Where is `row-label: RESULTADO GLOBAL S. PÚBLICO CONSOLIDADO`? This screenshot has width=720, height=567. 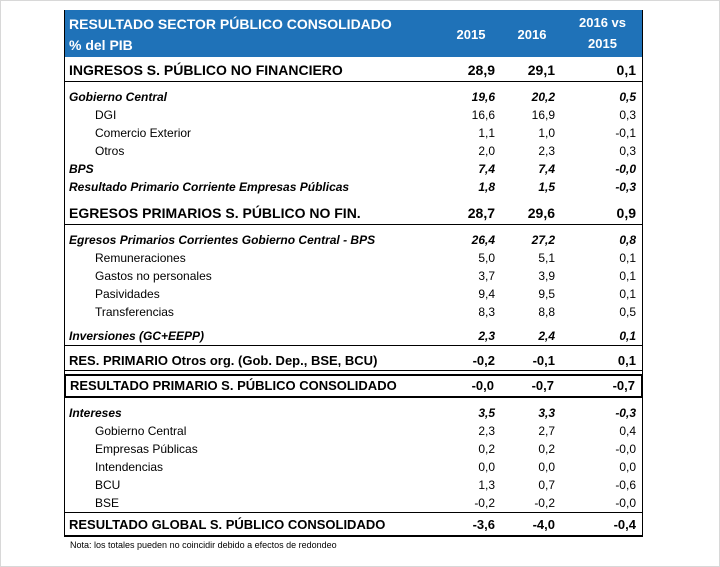
row-label: RESULTADO GLOBAL S. PÚBLICO CONSOLIDADO is located at coordinates (227, 524).